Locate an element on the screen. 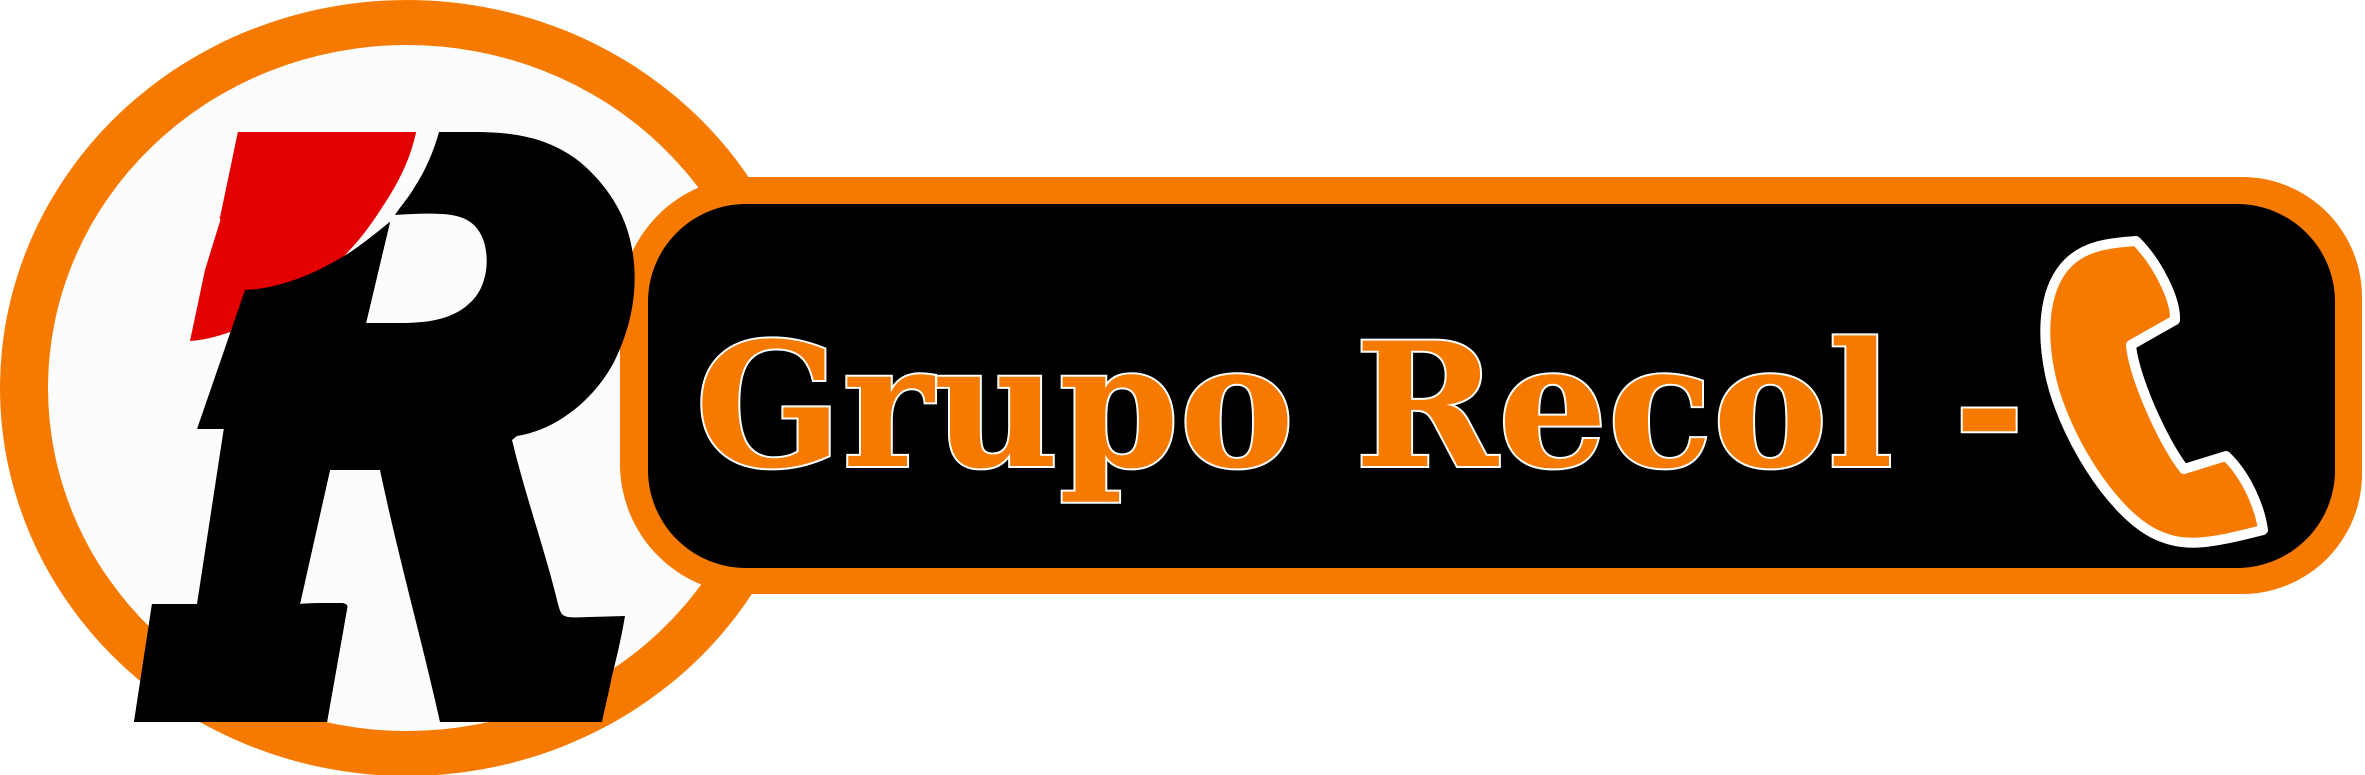 The height and width of the screenshot is (775, 2365). phone-icon is located at coordinates (2154, 392).